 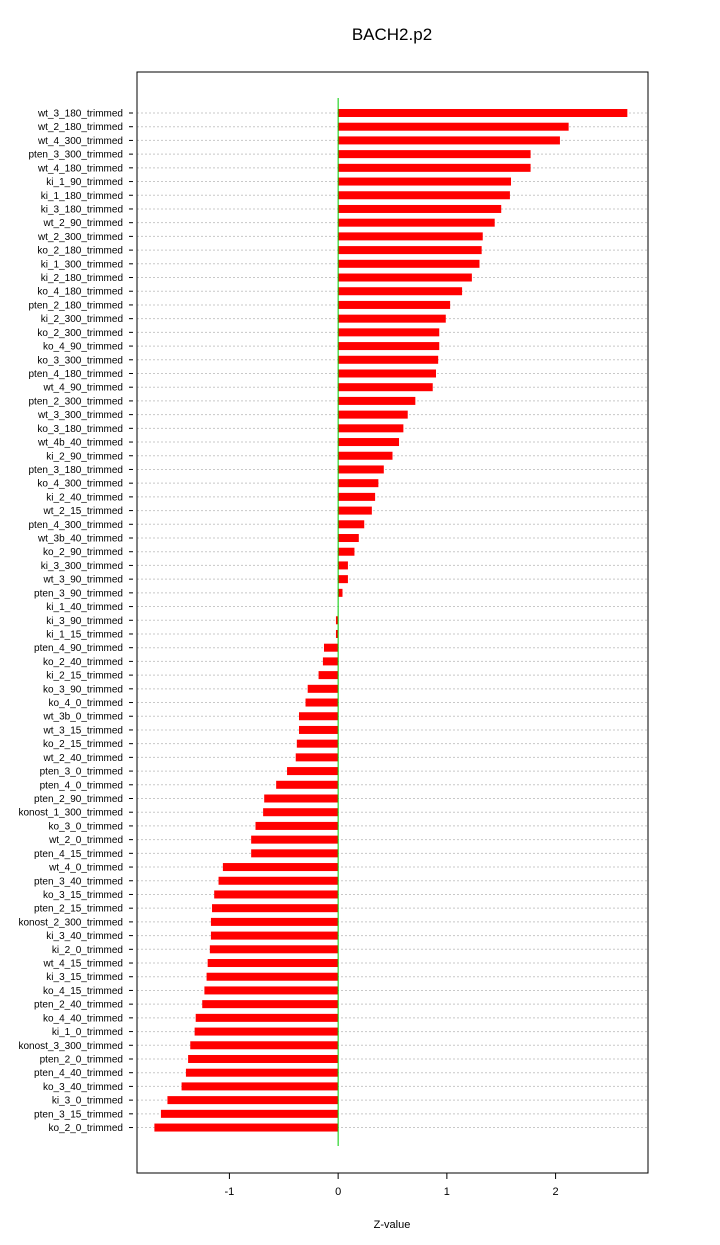 I want to click on category-label: ki_1_40_trimmed, so click(x=84, y=607).